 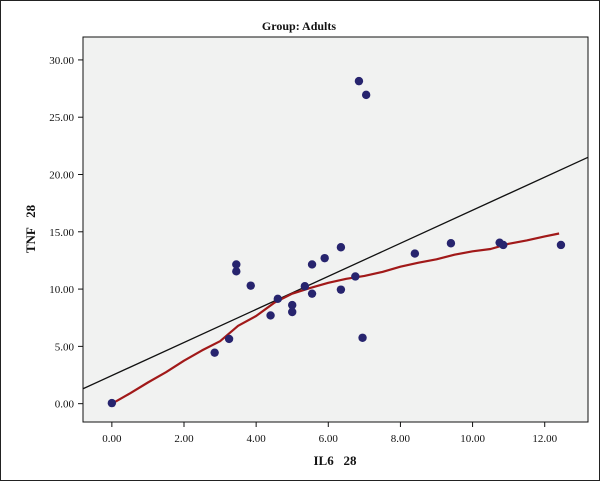 I want to click on x-tick-label: 2.00, so click(x=184, y=439).